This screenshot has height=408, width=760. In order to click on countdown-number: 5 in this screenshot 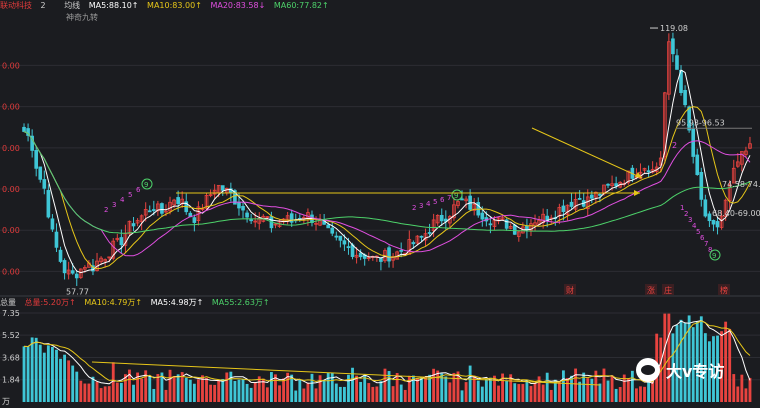, I will do `click(698, 232)`.